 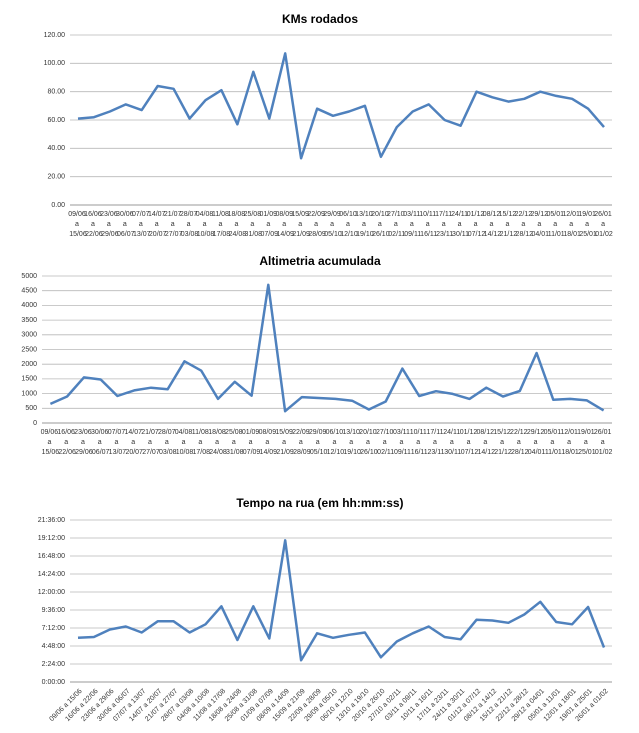 What do you see at coordinates (53, 610) in the screenshot?
I see `y-tick-label: 9:36:00` at bounding box center [53, 610].